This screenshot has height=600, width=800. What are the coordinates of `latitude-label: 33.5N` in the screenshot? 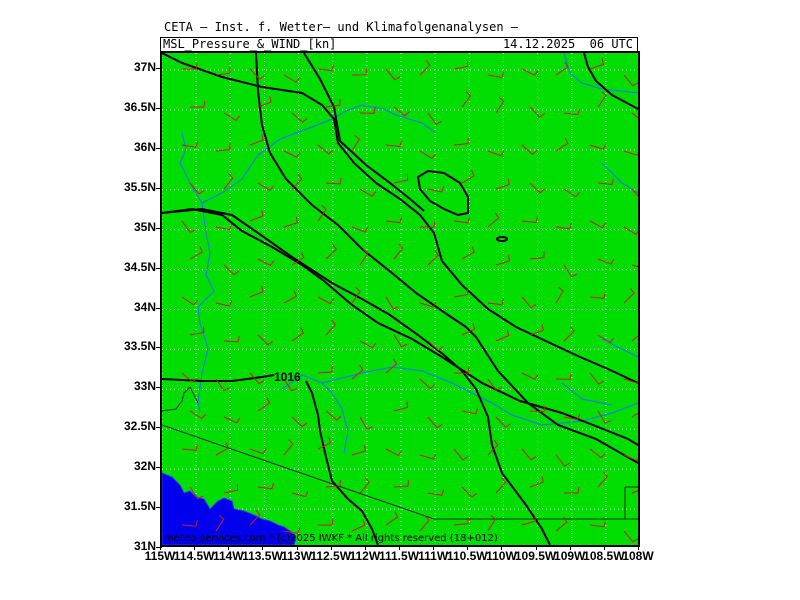 It's located at (139, 346).